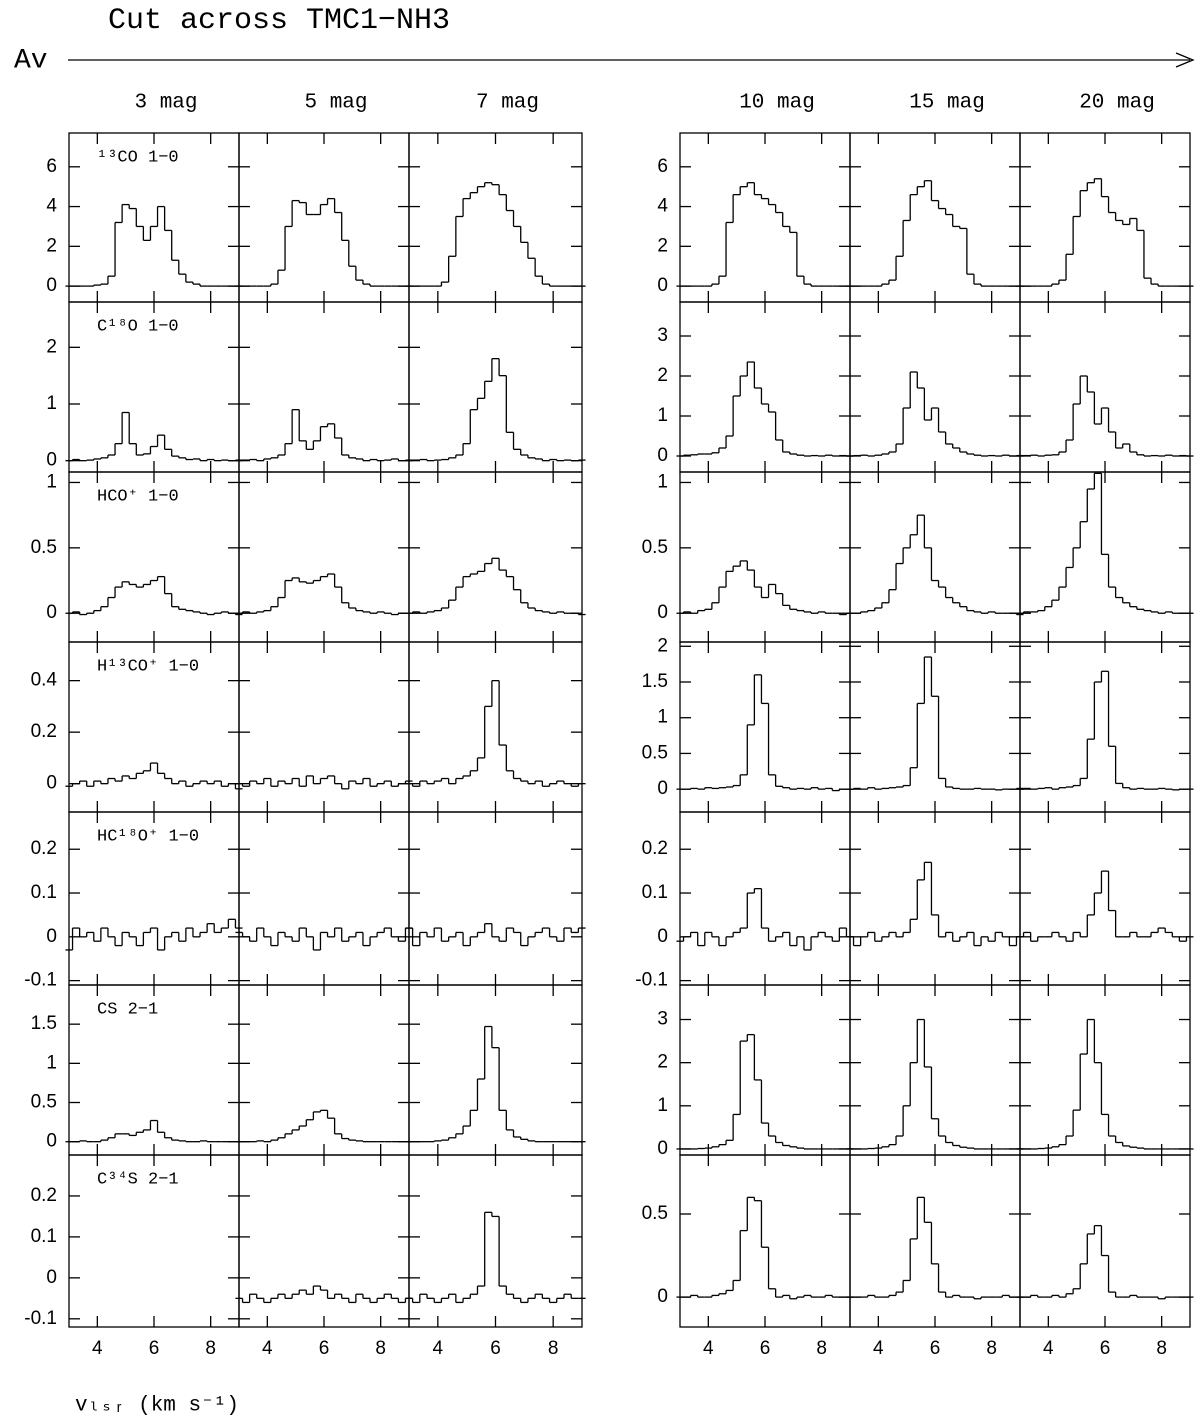  Describe the element at coordinates (335, 103) in the screenshot. I see `column-header: 5 mag` at that location.